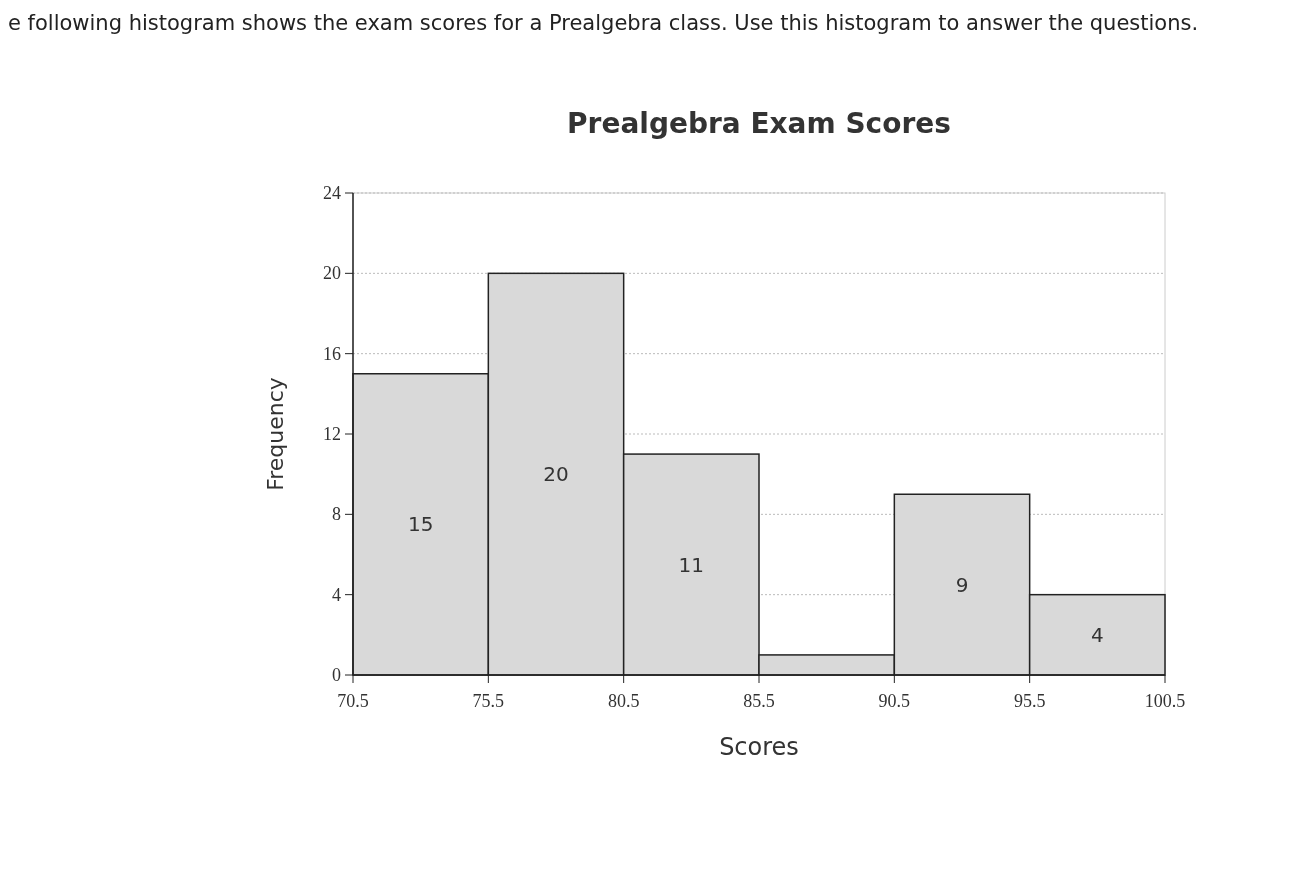  What do you see at coordinates (759, 123) in the screenshot?
I see `chart-title: Prealgebra Exam Scores` at bounding box center [759, 123].